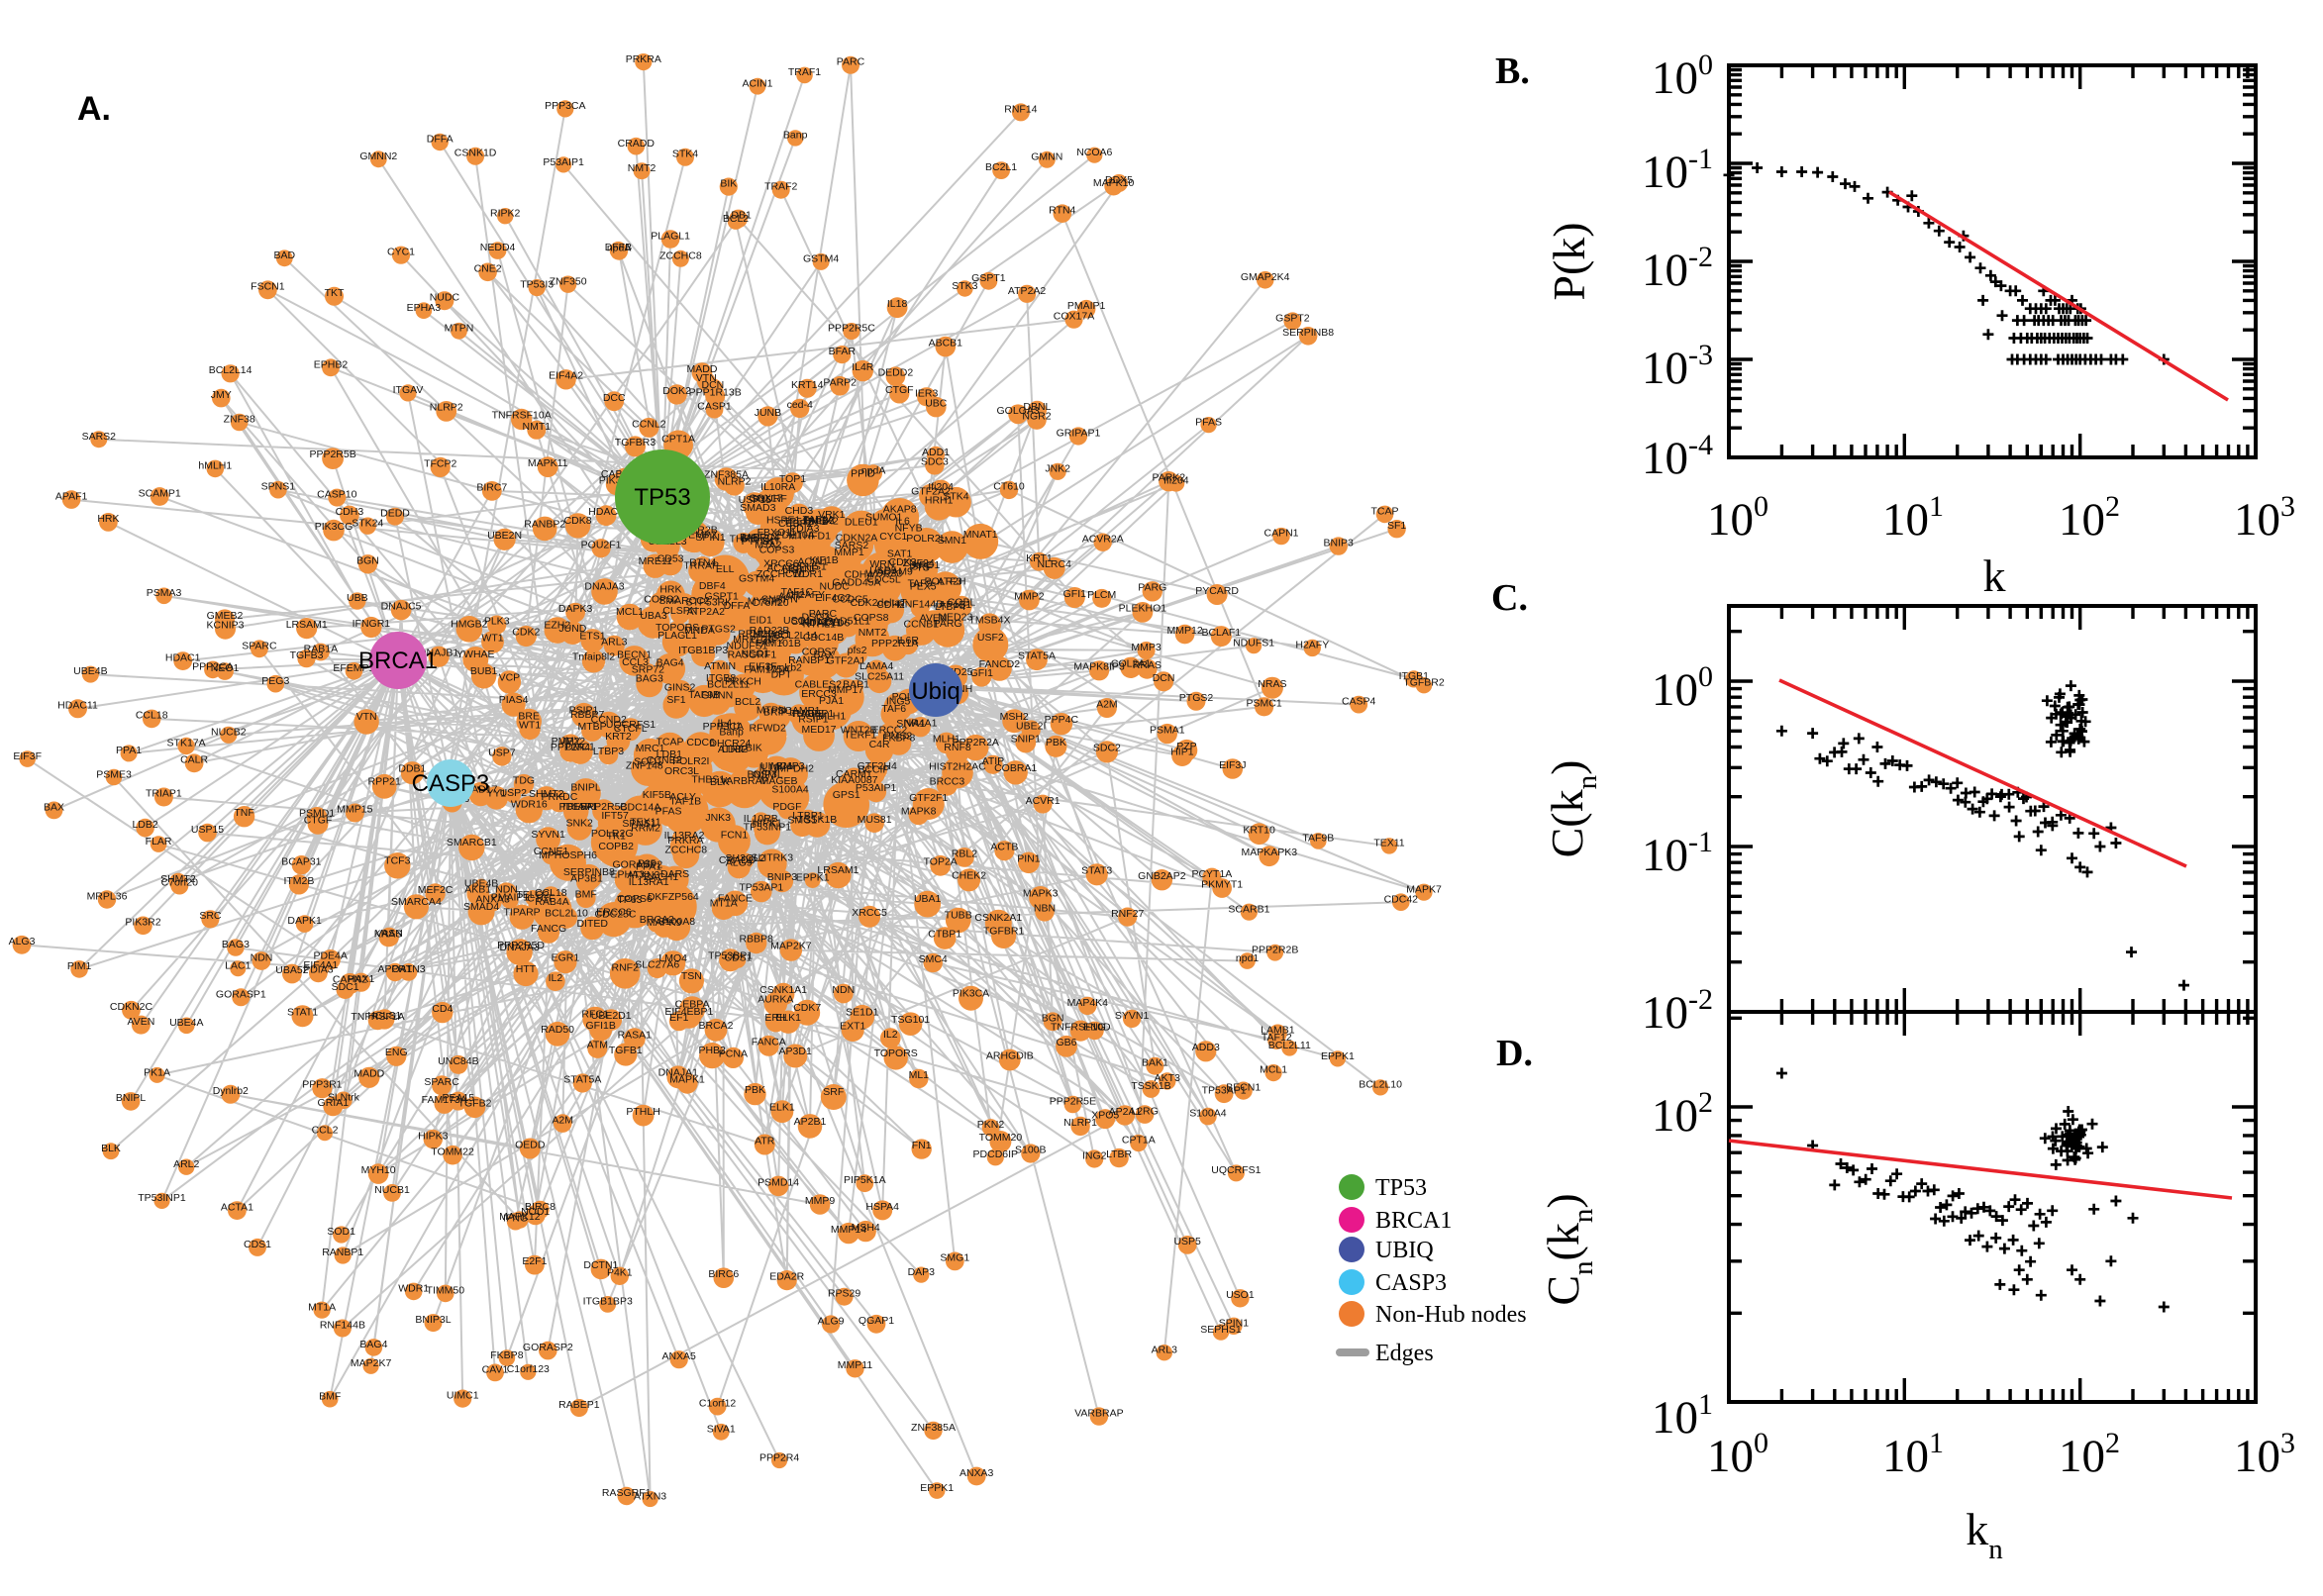 This screenshot has height=1596, width=2323. Describe the element at coordinates (231, 1091) in the screenshot. I see `svg-text: Dynlrb2` at that location.